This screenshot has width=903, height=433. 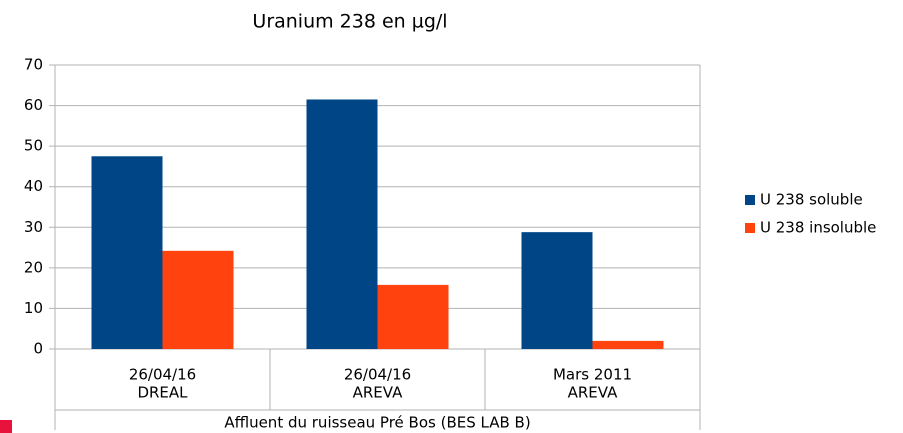 What do you see at coordinates (33, 267) in the screenshot?
I see `y-tick-label: 20` at bounding box center [33, 267].